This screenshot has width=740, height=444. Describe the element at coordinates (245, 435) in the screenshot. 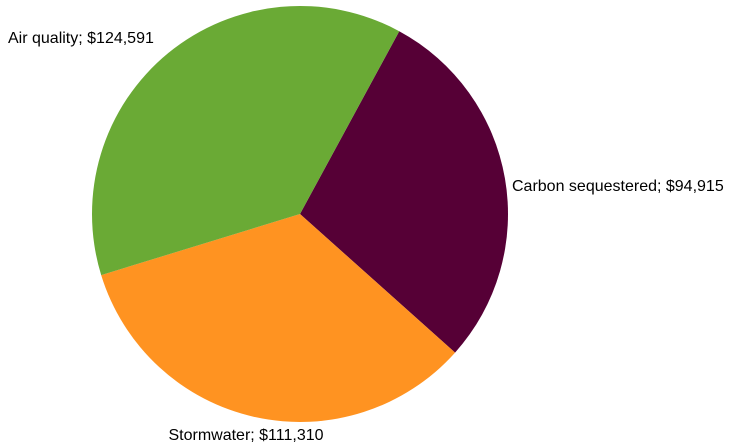

I see `pie-label-stormwater: Stormwater; $111,310` at that location.